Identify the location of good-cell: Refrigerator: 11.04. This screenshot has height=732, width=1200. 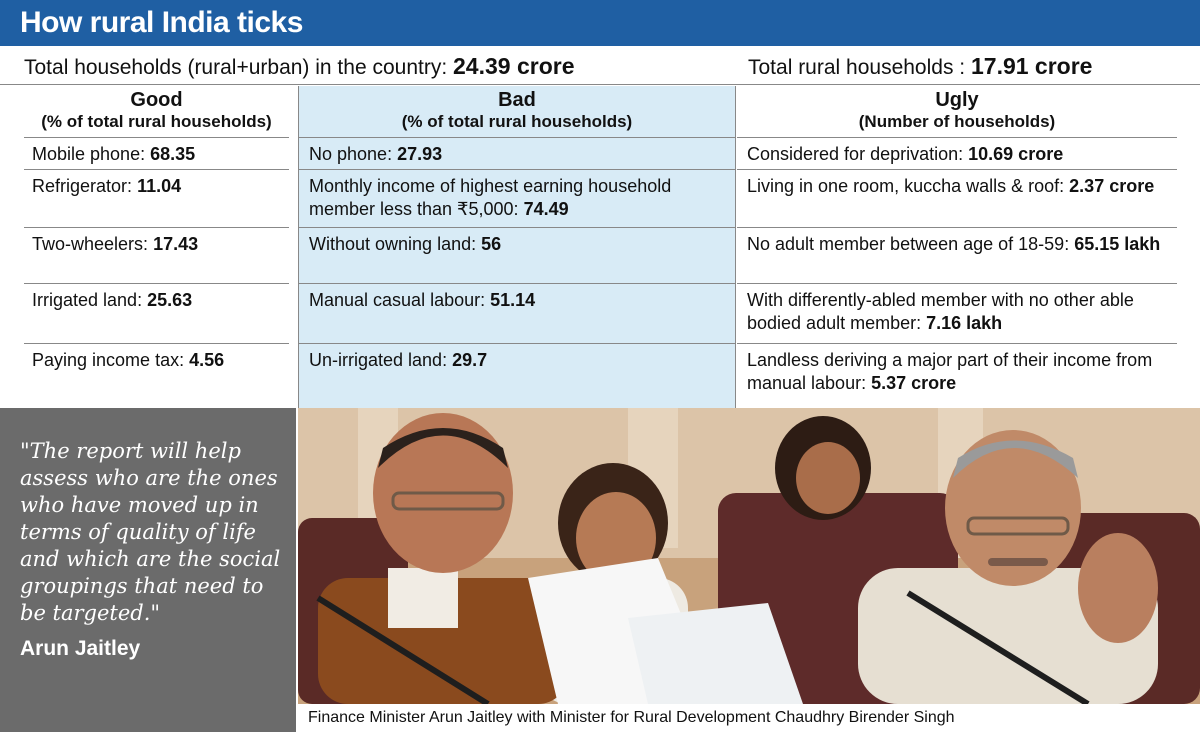
(156, 199).